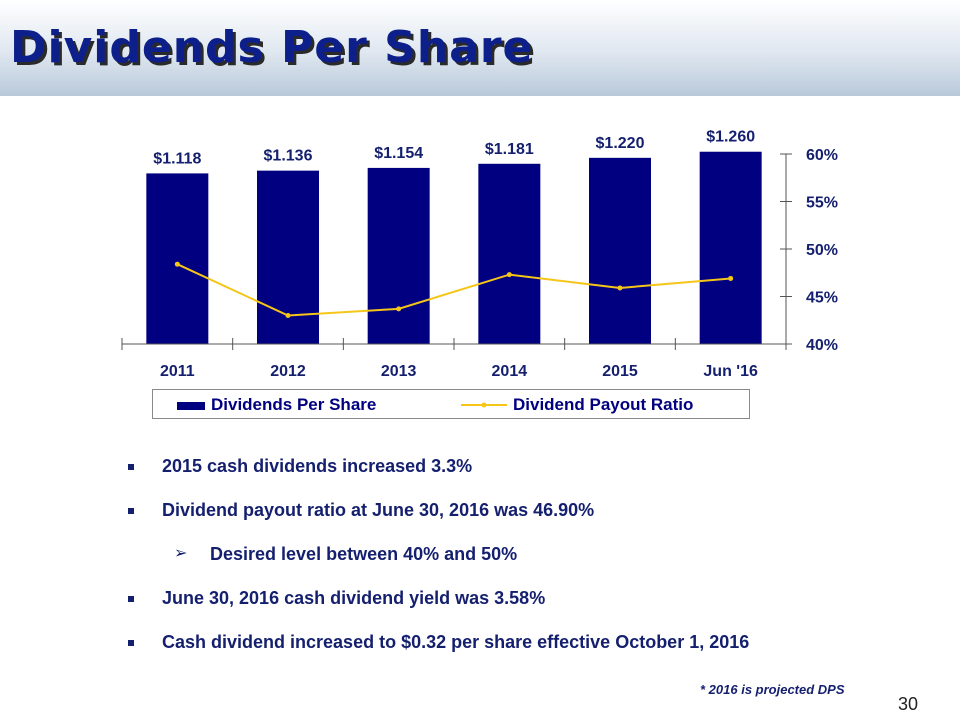  What do you see at coordinates (177, 371) in the screenshot?
I see `category-label: 2011` at bounding box center [177, 371].